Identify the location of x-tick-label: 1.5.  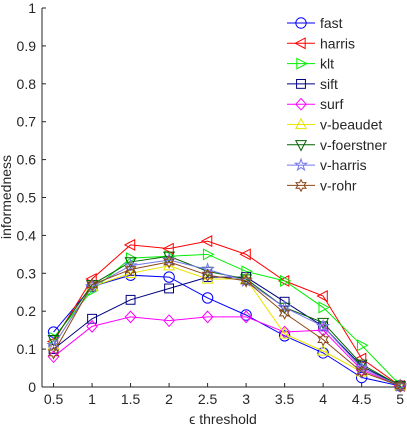
(131, 399).